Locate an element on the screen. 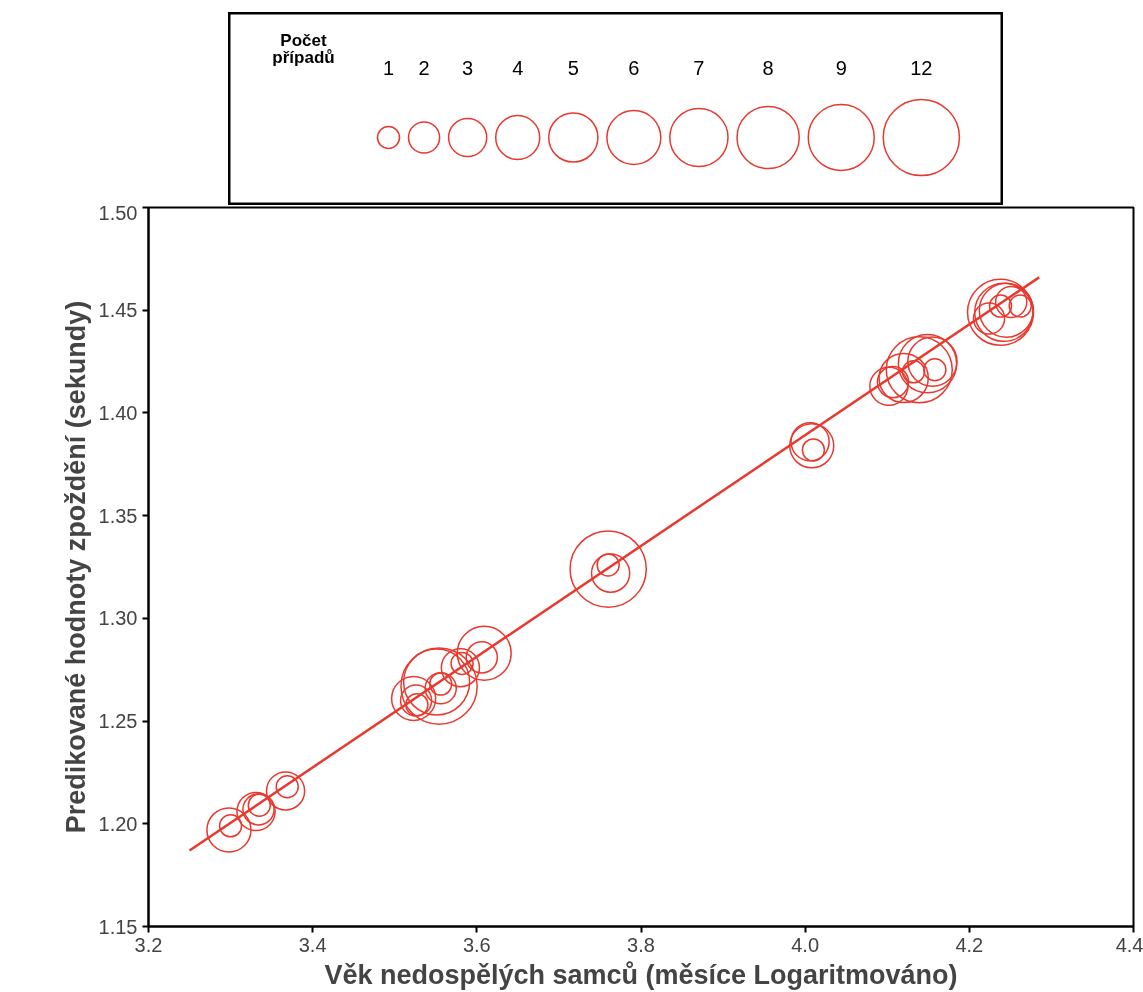 Image resolution: width=1143 pixels, height=992 pixels. y-axis-title: Predikované hodnoty zpoždění (sekundy) is located at coordinates (75, 567).